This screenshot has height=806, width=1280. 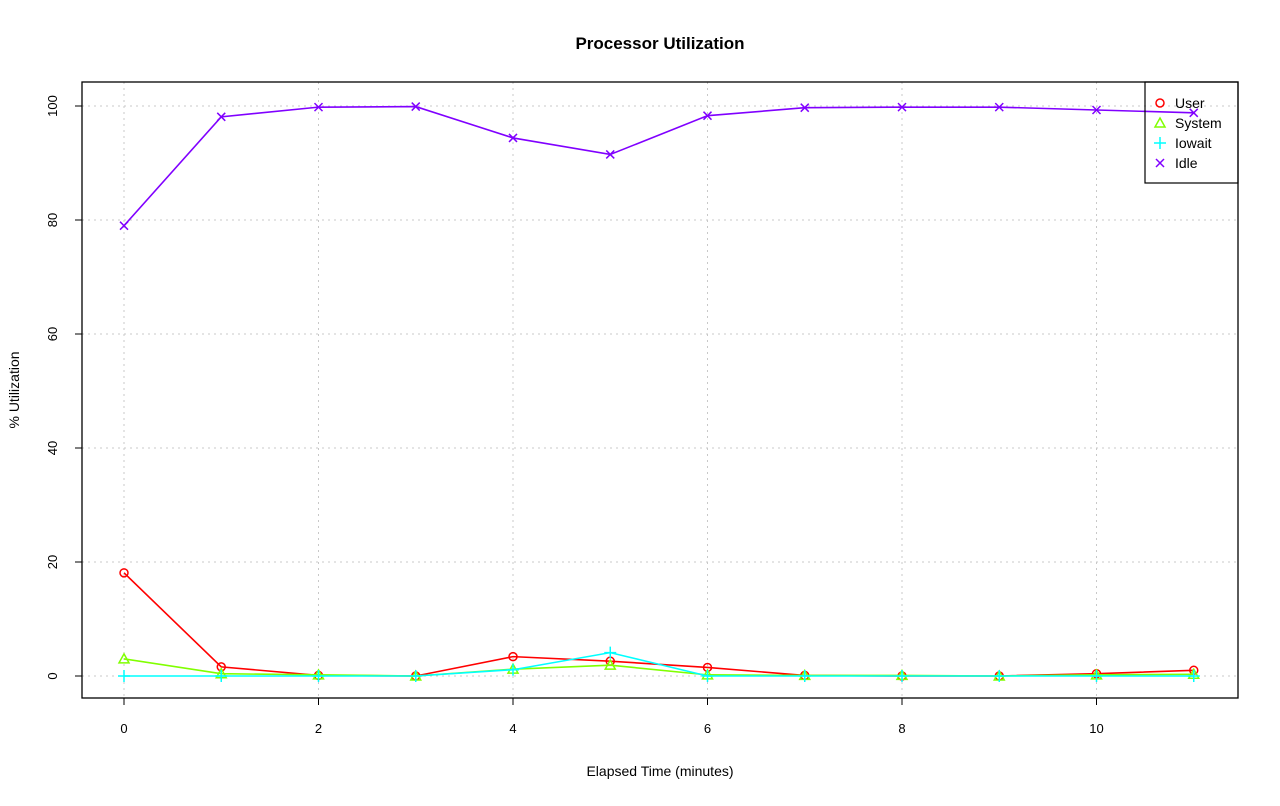 What do you see at coordinates (1193, 143) in the screenshot?
I see `legend-label: Iowait` at bounding box center [1193, 143].